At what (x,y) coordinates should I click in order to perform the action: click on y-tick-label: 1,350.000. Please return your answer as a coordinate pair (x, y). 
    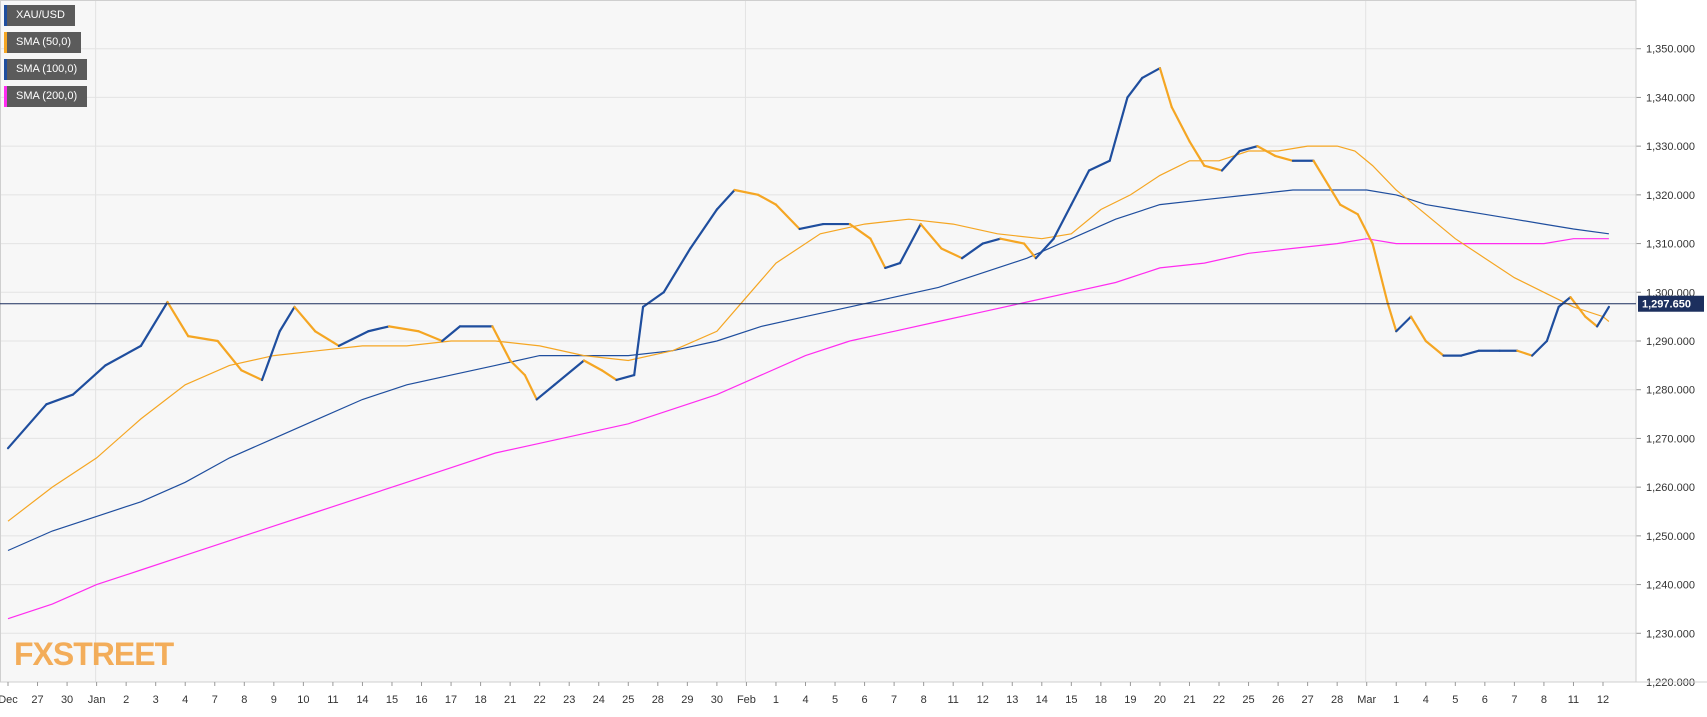
    Looking at the image, I should click on (1670, 50).